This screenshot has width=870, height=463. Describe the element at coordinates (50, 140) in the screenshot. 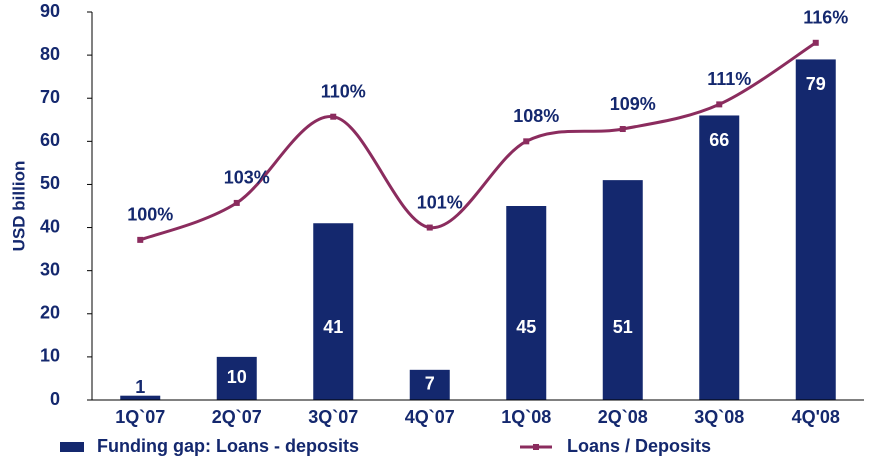

I see `y-tick-label: 60` at that location.